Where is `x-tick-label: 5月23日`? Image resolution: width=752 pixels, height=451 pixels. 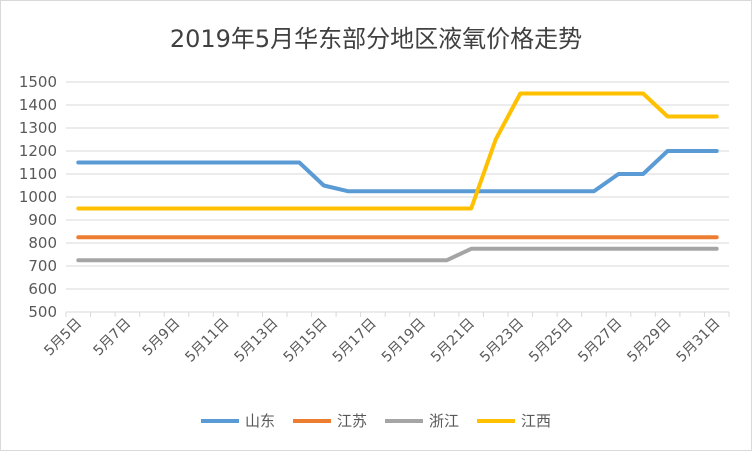
x-tick-label: 5月23日 is located at coordinates (502, 341).